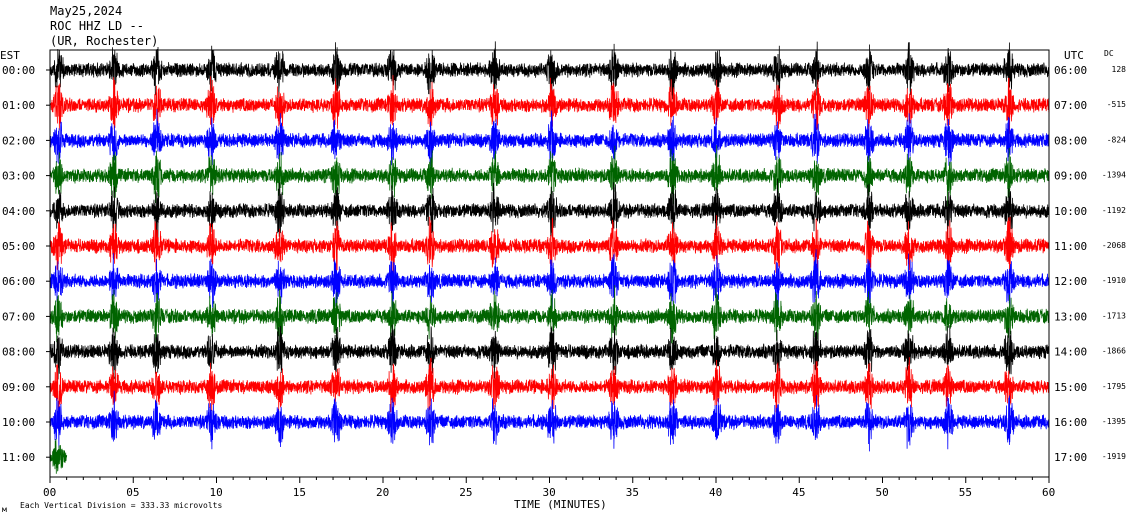  I want to click on x-tick-label: 50, so click(882, 492).